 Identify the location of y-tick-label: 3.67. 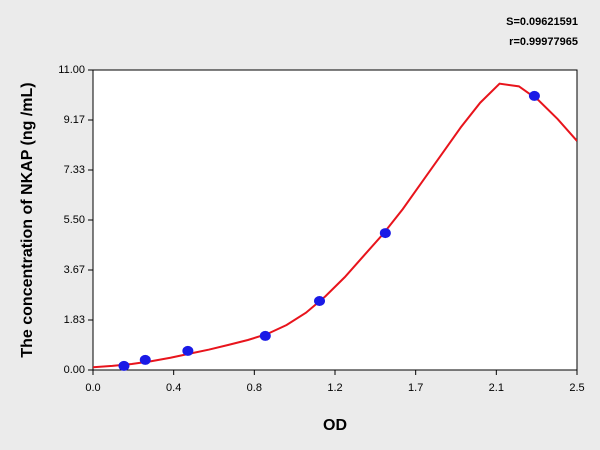
(74, 270).